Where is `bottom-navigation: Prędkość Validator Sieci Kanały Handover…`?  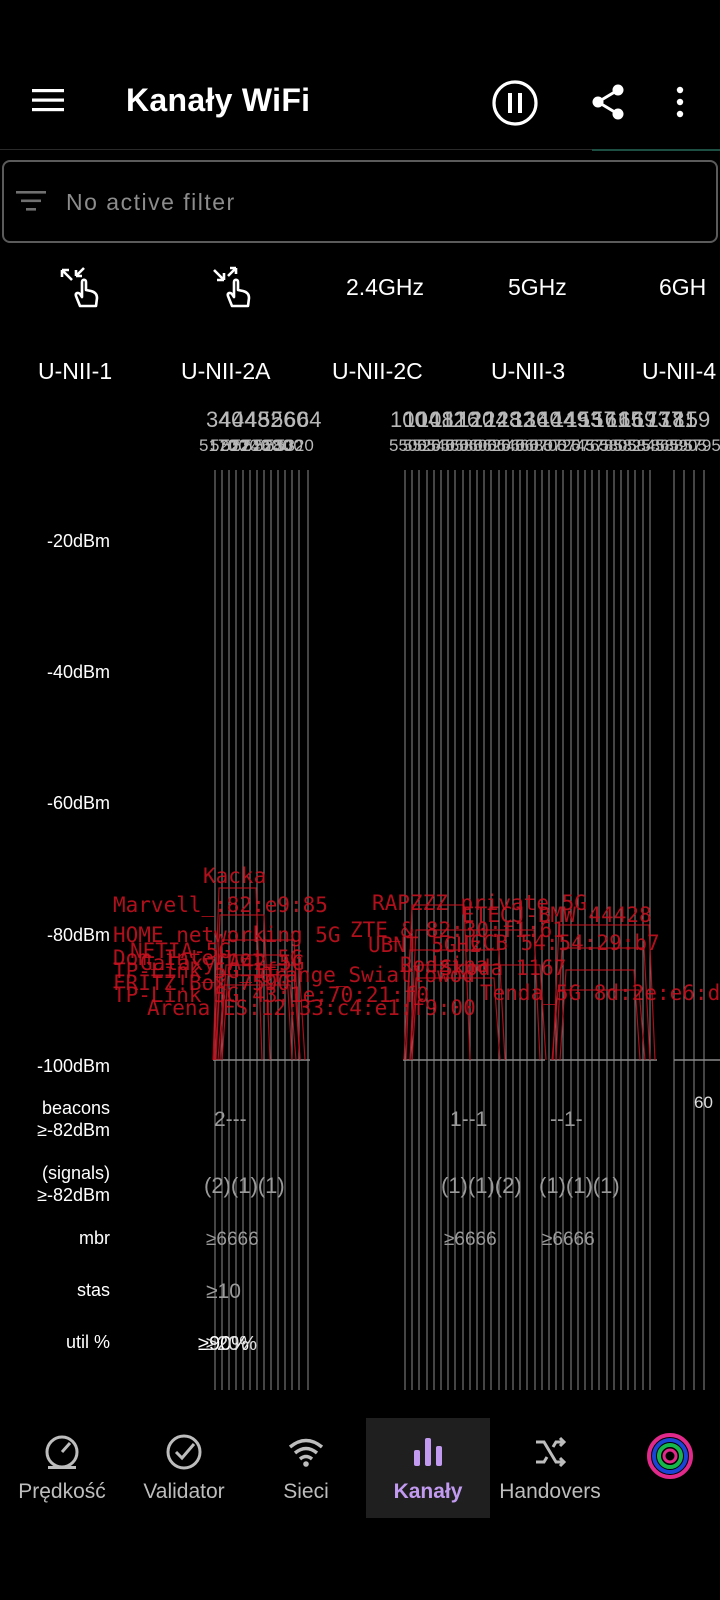 bottom-navigation: Prędkość Validator Sieci Kanały Handover… is located at coordinates (360, 1468).